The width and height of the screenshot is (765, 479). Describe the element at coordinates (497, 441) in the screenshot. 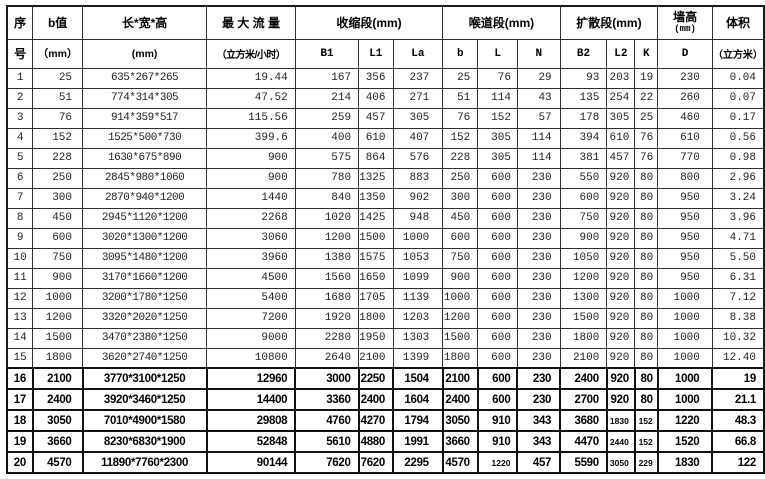

I see `table-cell: 910` at that location.